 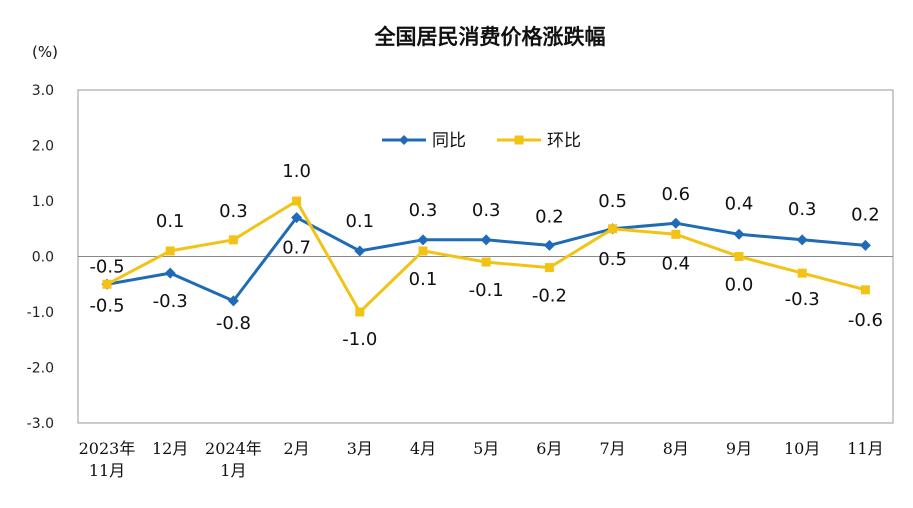 I want to click on x-tick-line: 2024年, so click(x=233, y=448).